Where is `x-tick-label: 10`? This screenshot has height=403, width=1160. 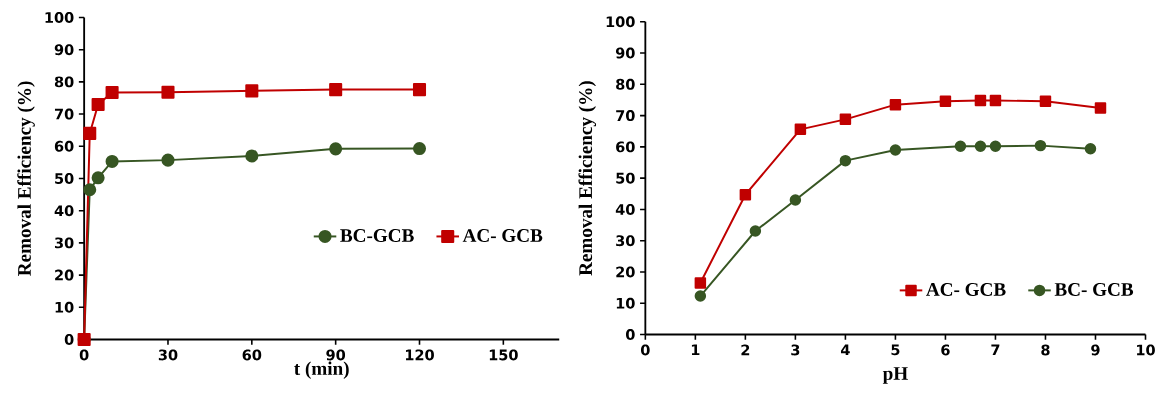
x-tick-label: 10 is located at coordinates (1146, 350).